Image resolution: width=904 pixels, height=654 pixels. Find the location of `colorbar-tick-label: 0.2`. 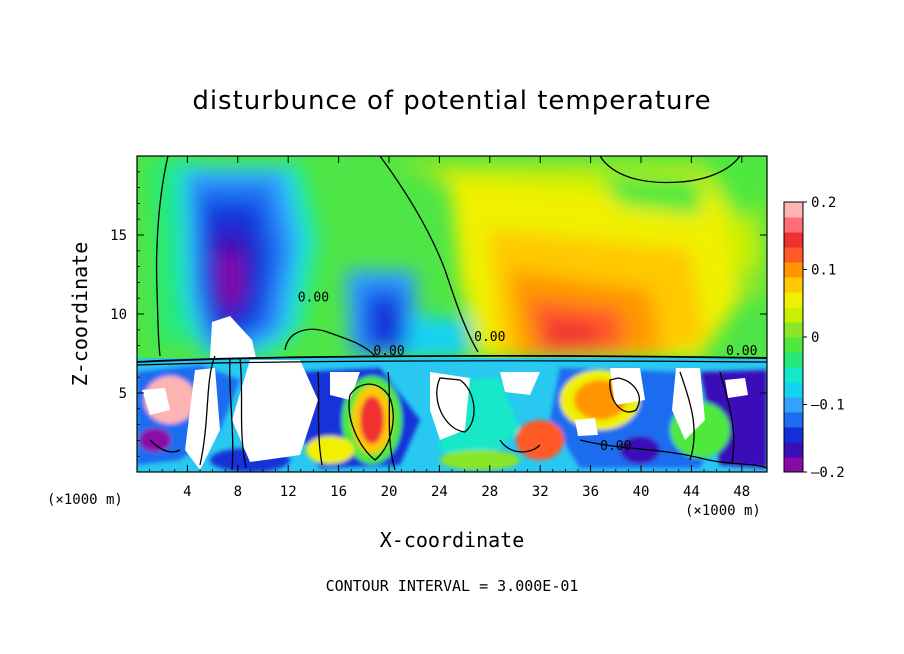

colorbar-tick-label: 0.2 is located at coordinates (823, 203).